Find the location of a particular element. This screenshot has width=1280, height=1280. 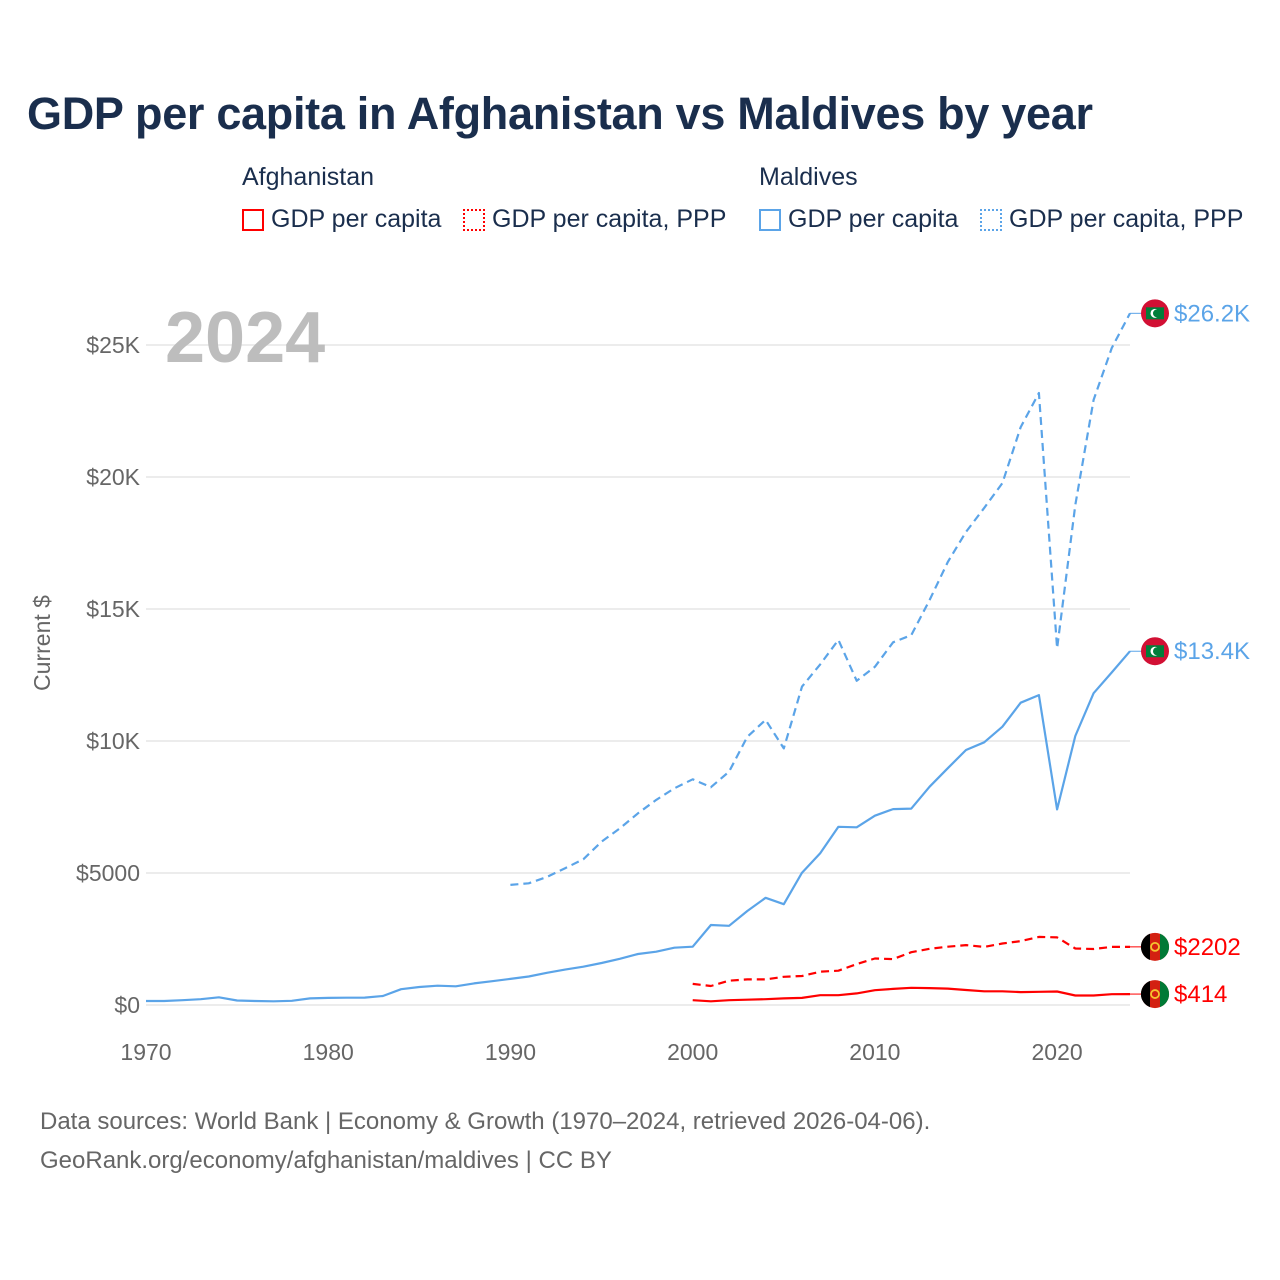

y-tick-label: $10K is located at coordinates (113, 741).